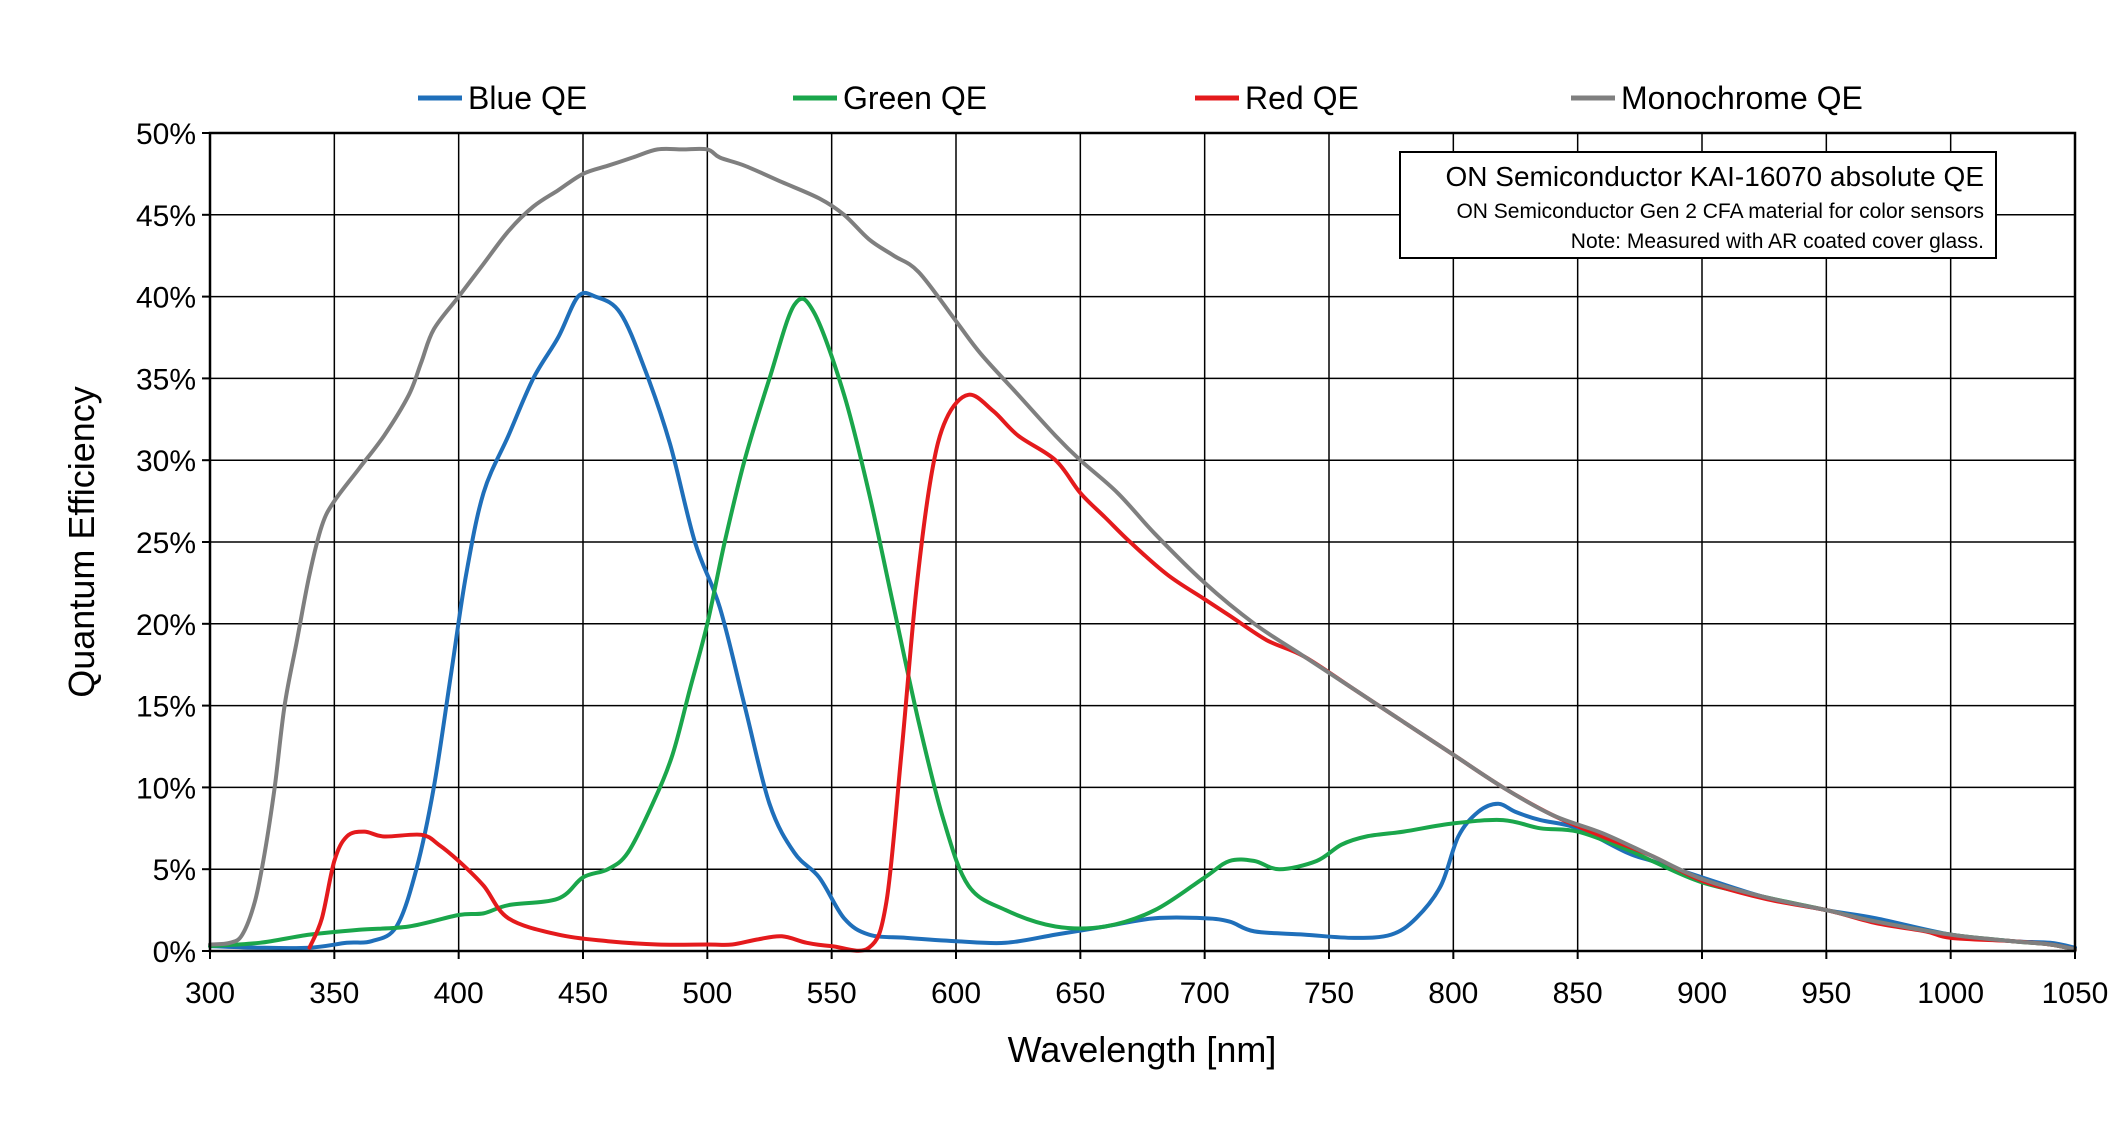 The width and height of the screenshot is (2123, 1123). What do you see at coordinates (1826, 993) in the screenshot?
I see `x-tick-label: 950` at bounding box center [1826, 993].